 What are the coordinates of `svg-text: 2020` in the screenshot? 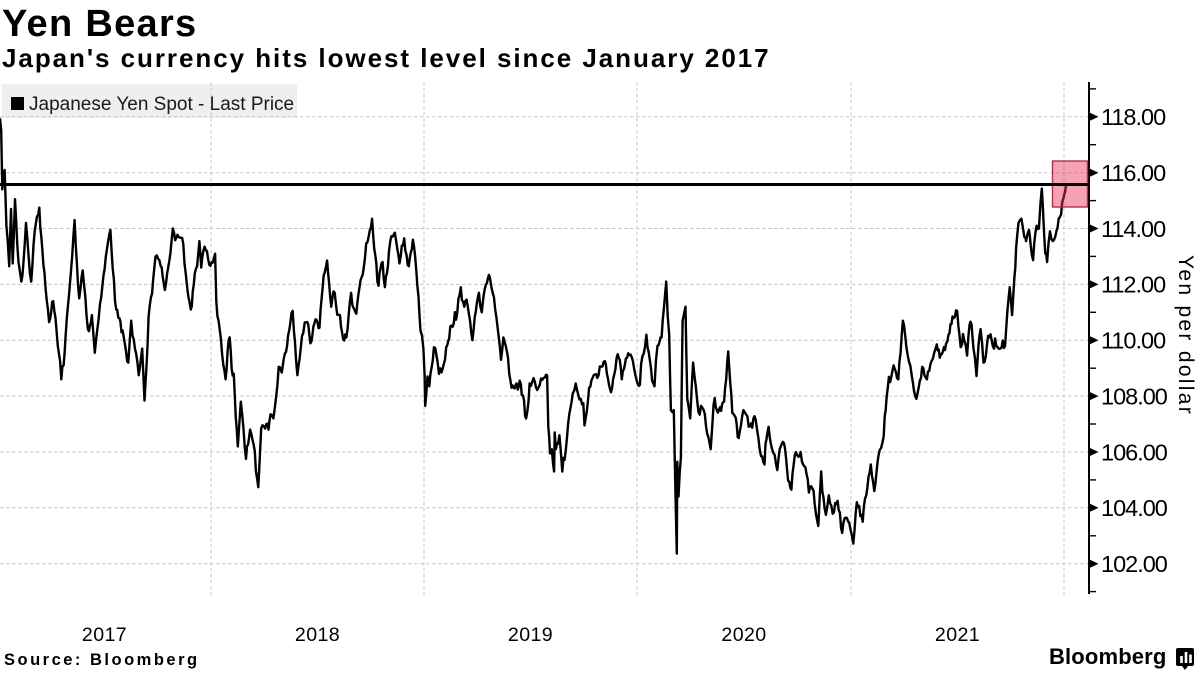 It's located at (743, 635).